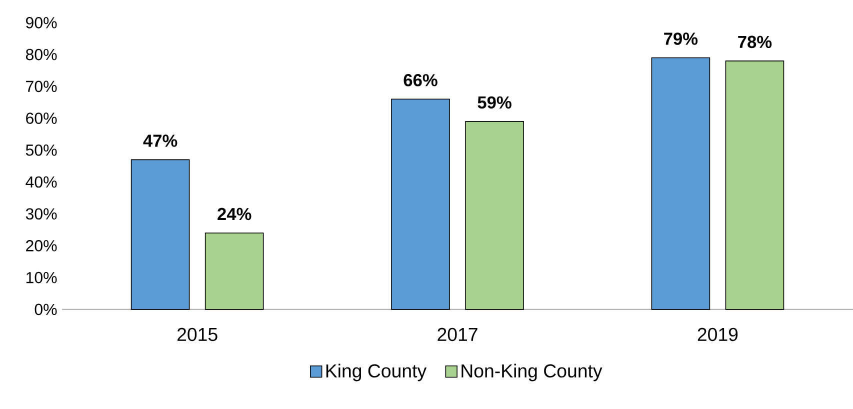 Image resolution: width=853 pixels, height=409 pixels. What do you see at coordinates (41, 86) in the screenshot?
I see `y-tick-label: 70%` at bounding box center [41, 86].